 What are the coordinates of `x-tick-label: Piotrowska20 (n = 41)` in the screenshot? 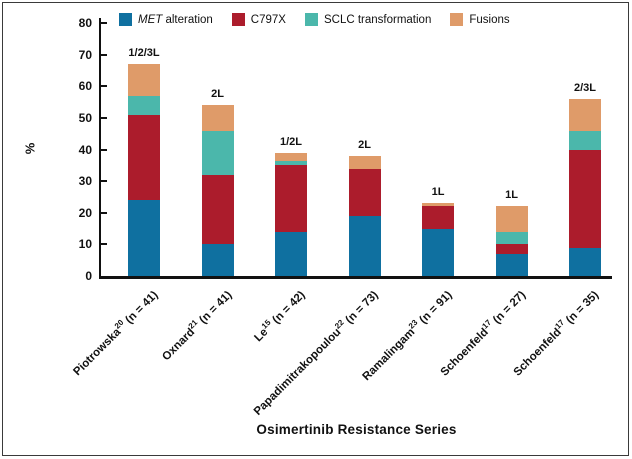 It's located at (116, 333).